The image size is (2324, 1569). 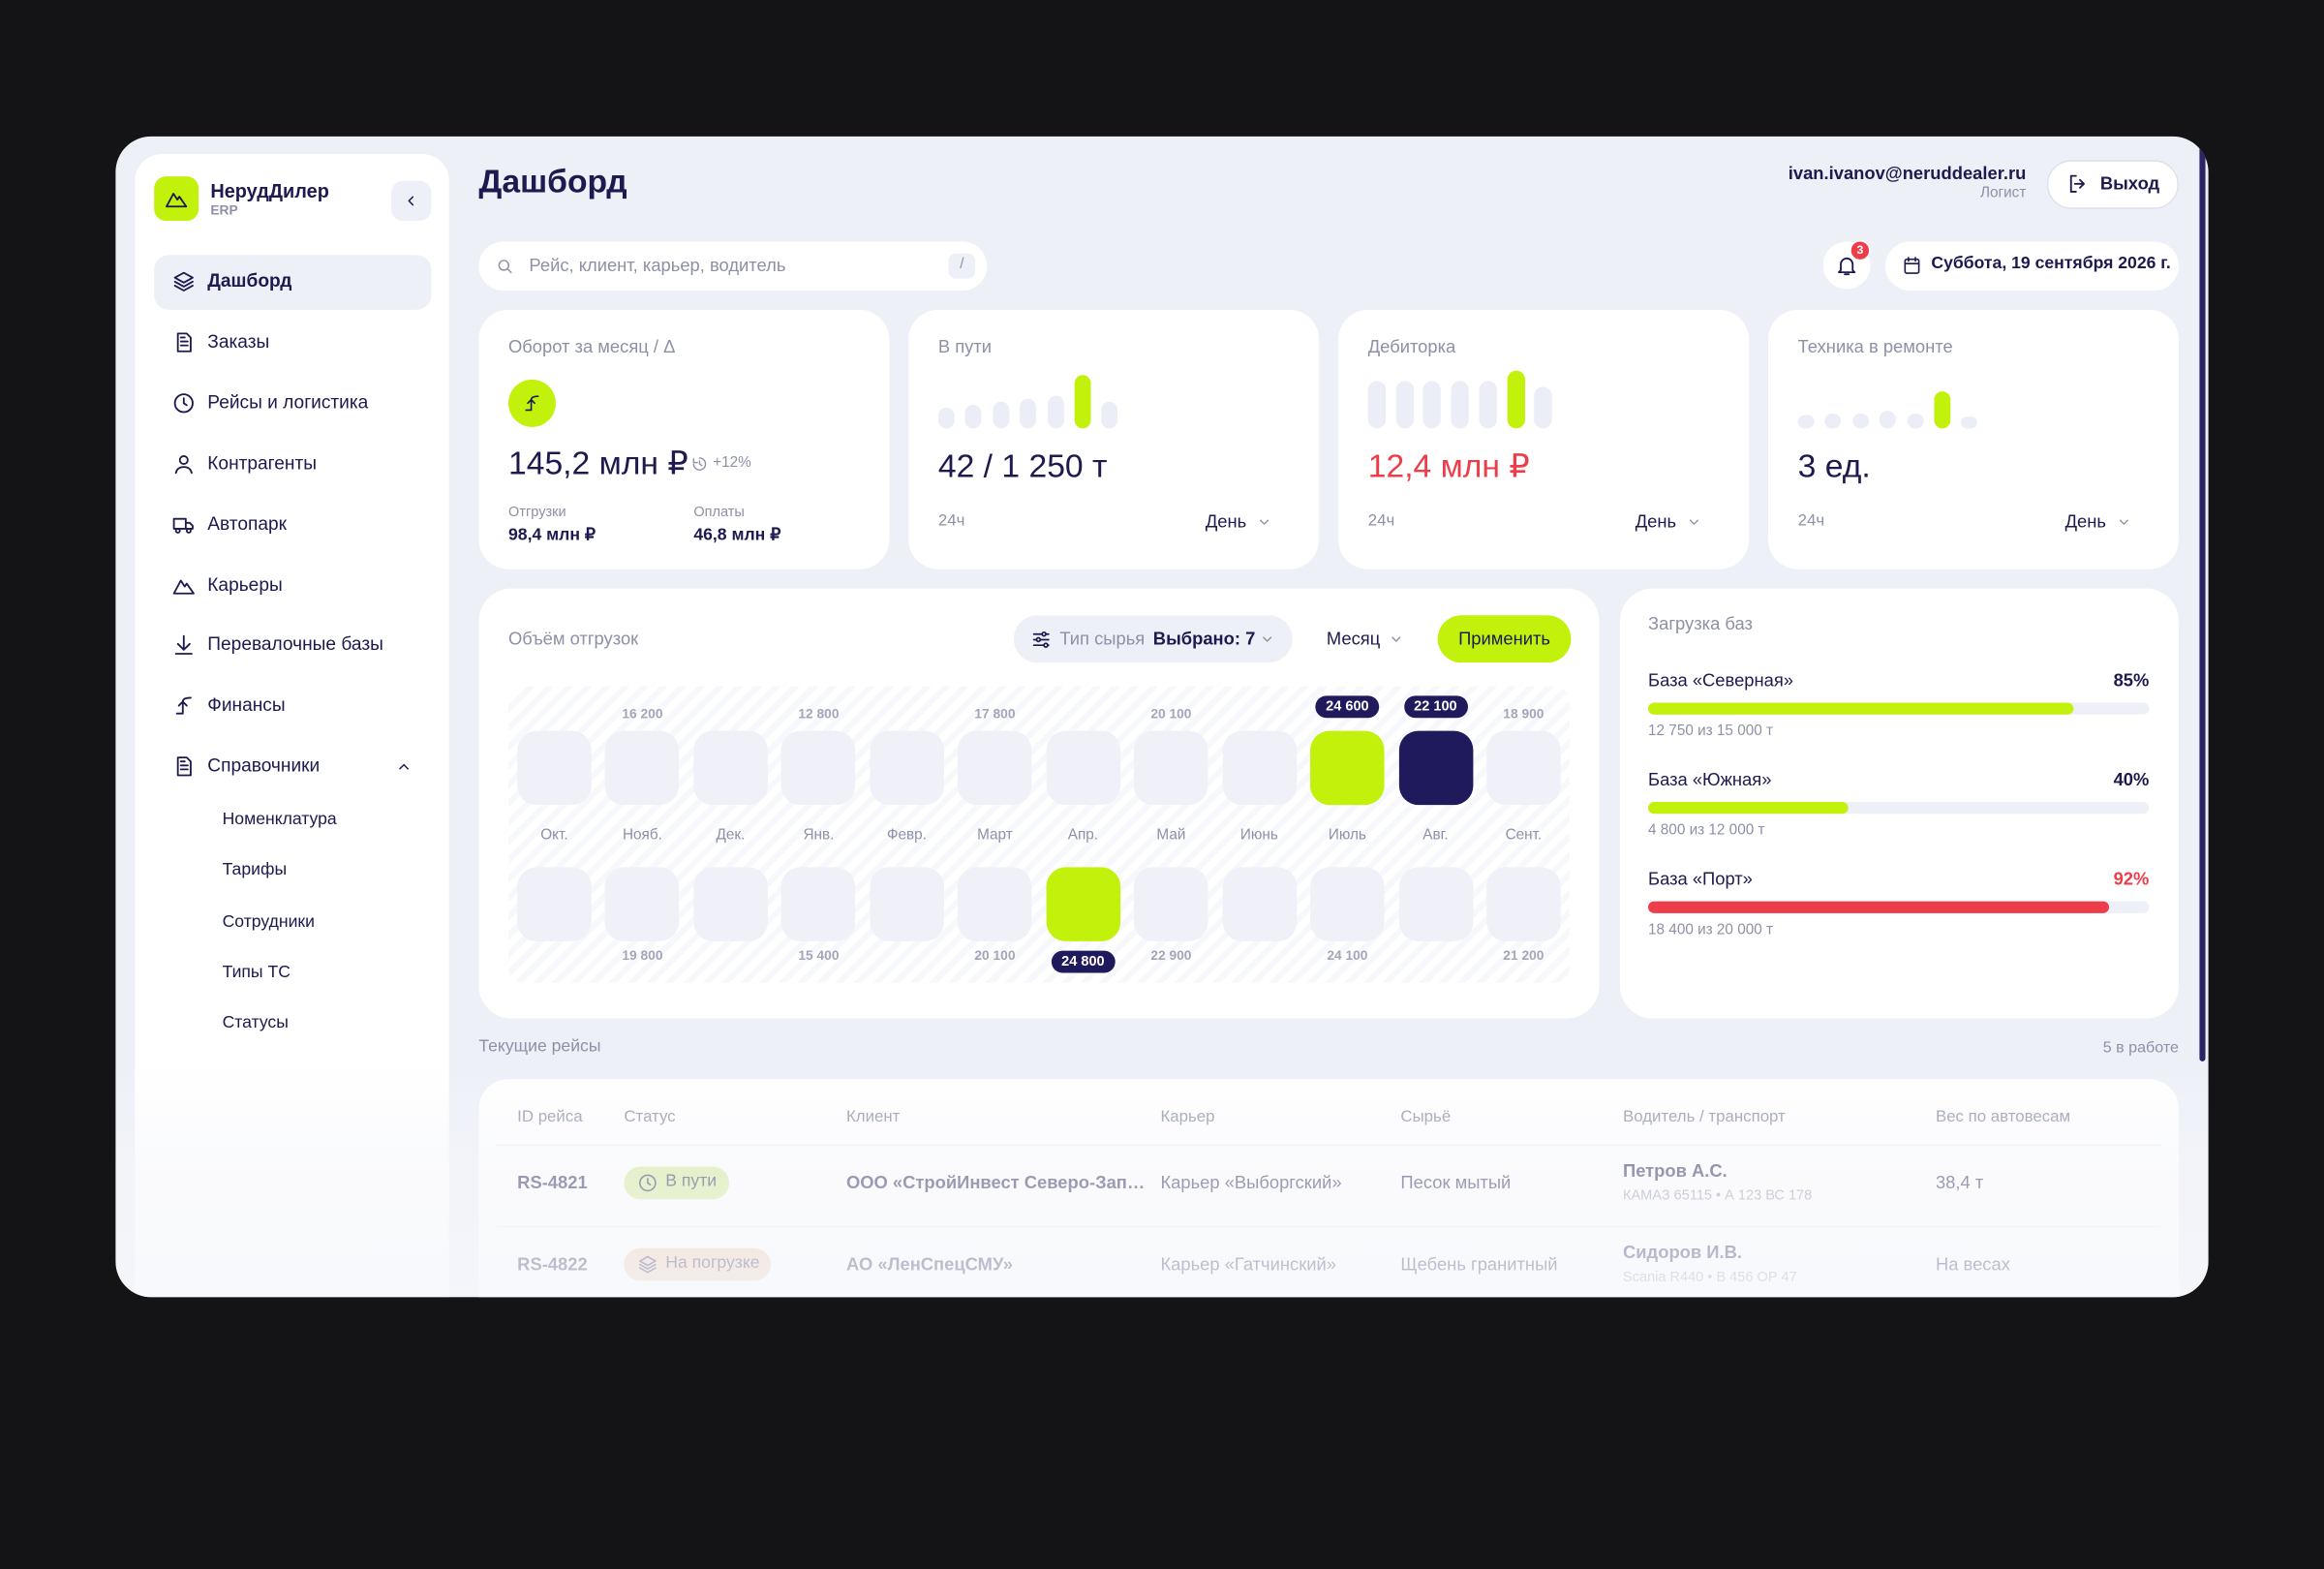 I want to click on material: Щебень гранитный, so click(x=1479, y=1264).